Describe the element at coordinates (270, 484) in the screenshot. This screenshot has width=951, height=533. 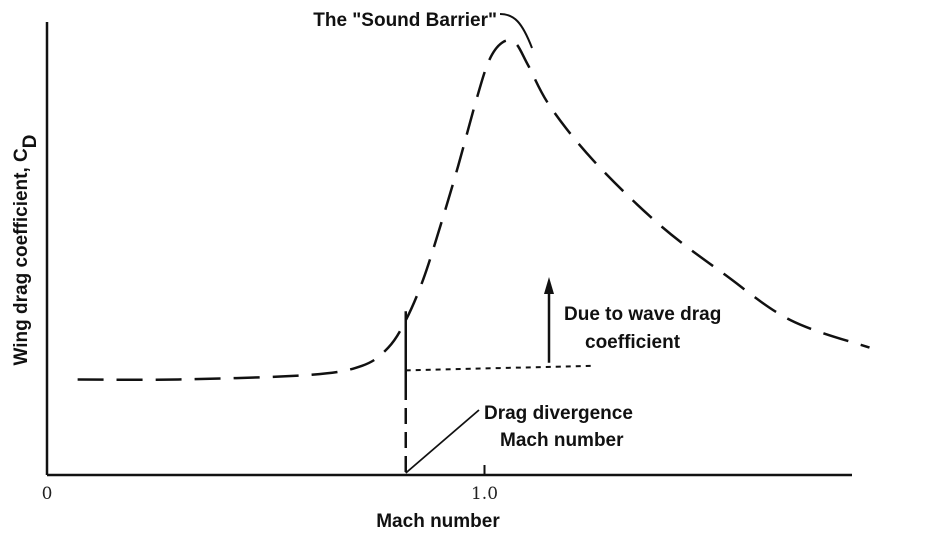
I see `x-ticks: 0 1.0` at that location.